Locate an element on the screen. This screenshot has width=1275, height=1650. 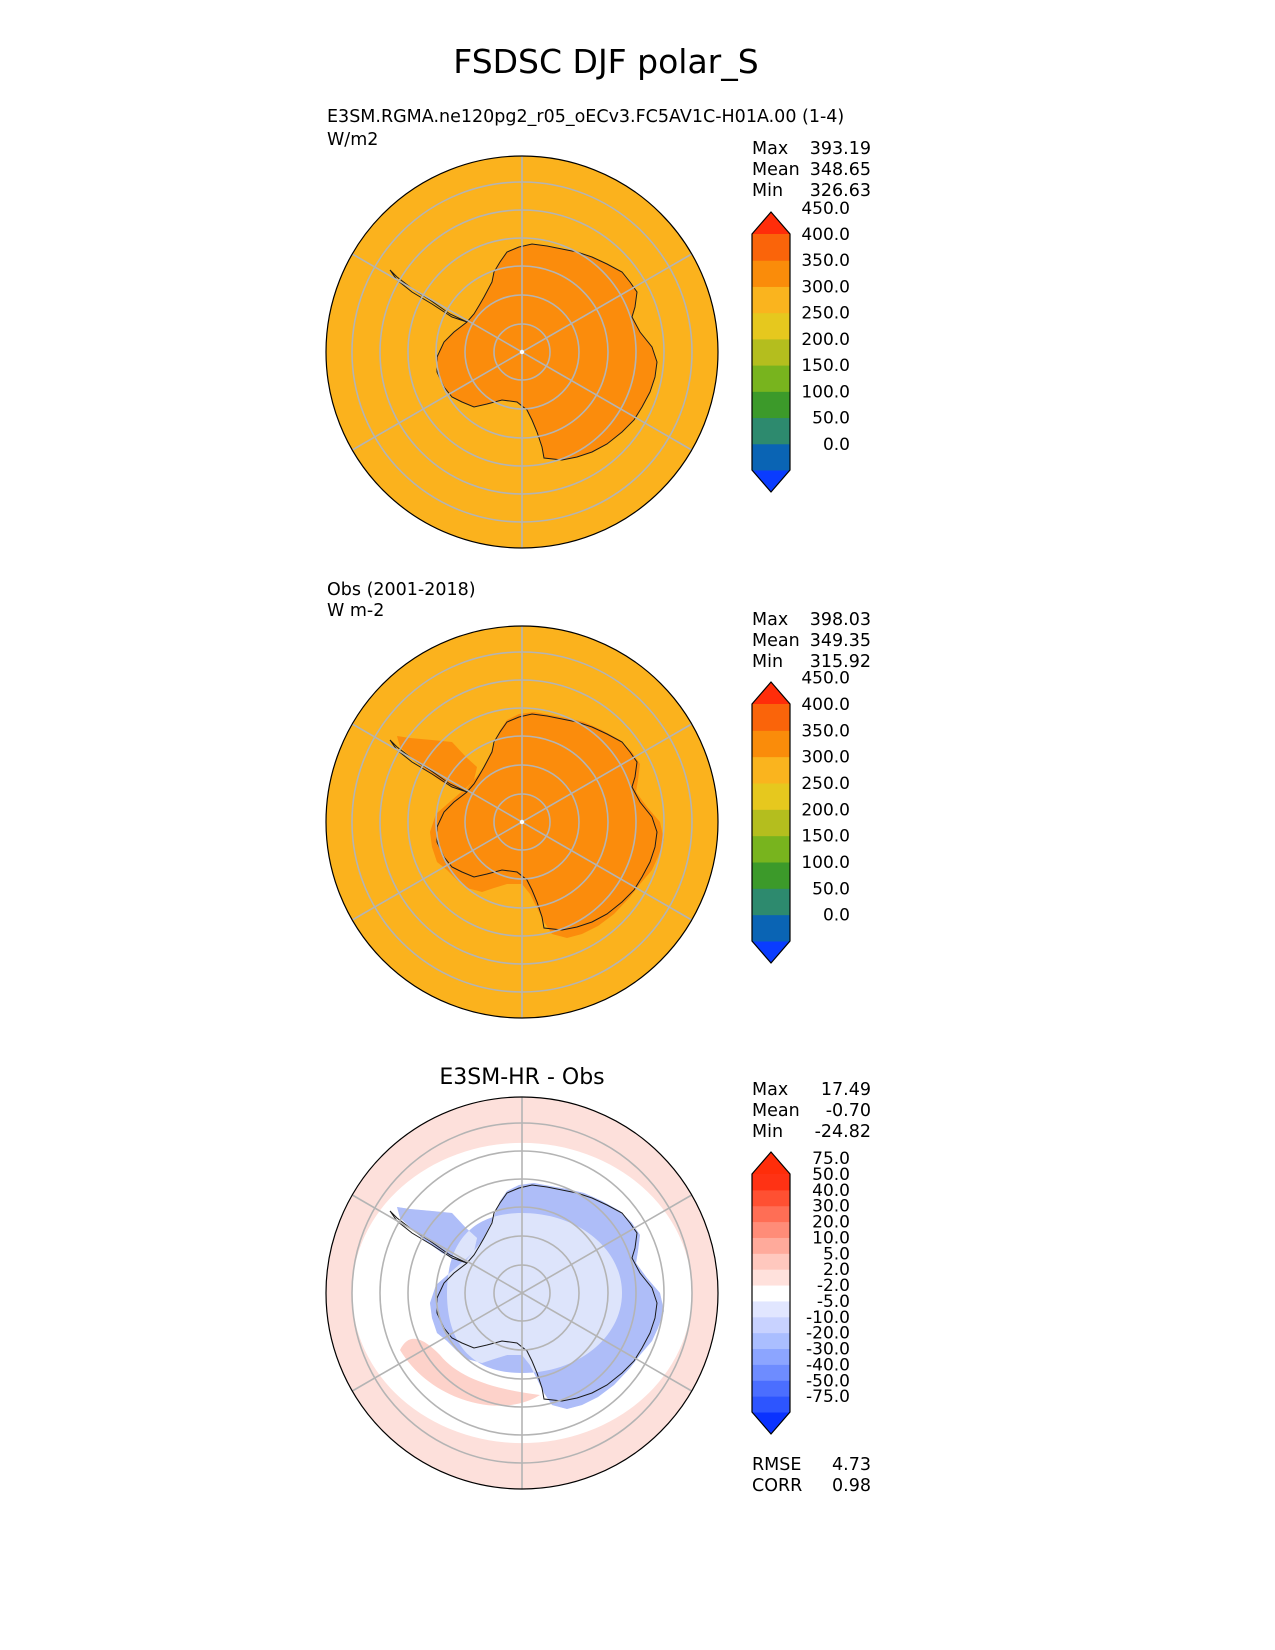
panel-obs-min-label: Min is located at coordinates (767, 662).